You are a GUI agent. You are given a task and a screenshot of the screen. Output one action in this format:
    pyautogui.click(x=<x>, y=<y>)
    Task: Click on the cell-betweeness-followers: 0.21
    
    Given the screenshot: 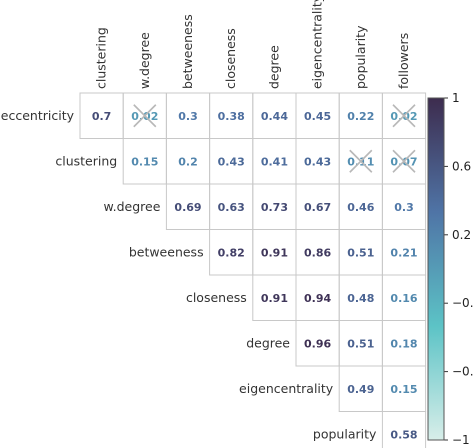 What is the action you would take?
    pyautogui.click(x=404, y=252)
    